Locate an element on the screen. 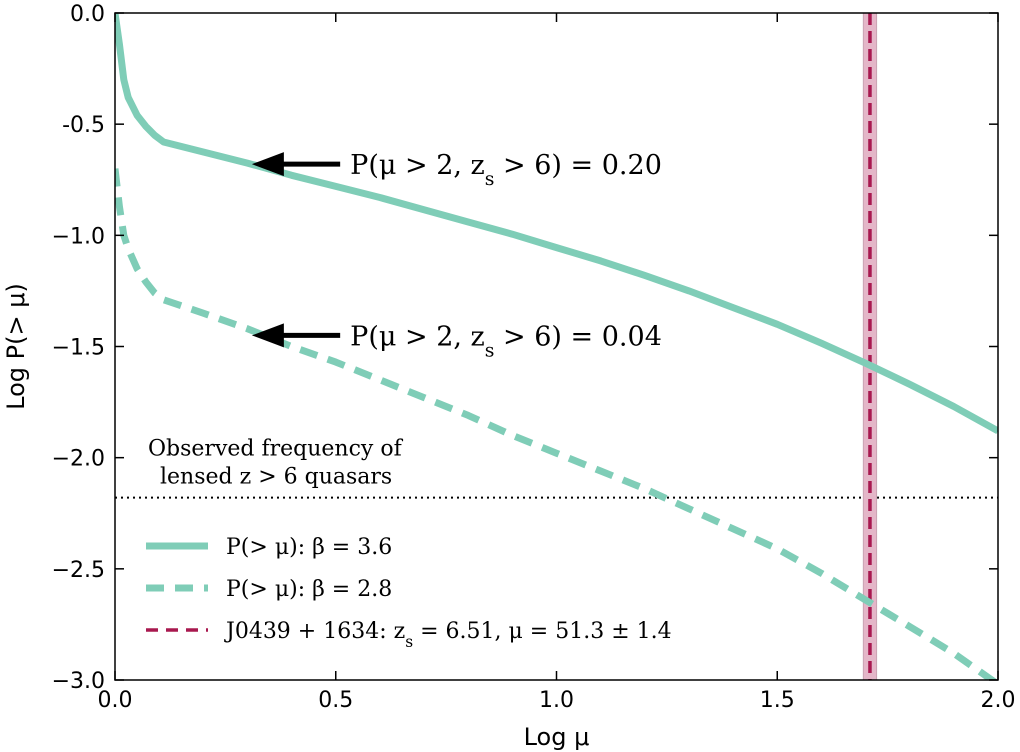 The image size is (1020, 752). y-tick-label: −1.5 is located at coordinates (78, 348).